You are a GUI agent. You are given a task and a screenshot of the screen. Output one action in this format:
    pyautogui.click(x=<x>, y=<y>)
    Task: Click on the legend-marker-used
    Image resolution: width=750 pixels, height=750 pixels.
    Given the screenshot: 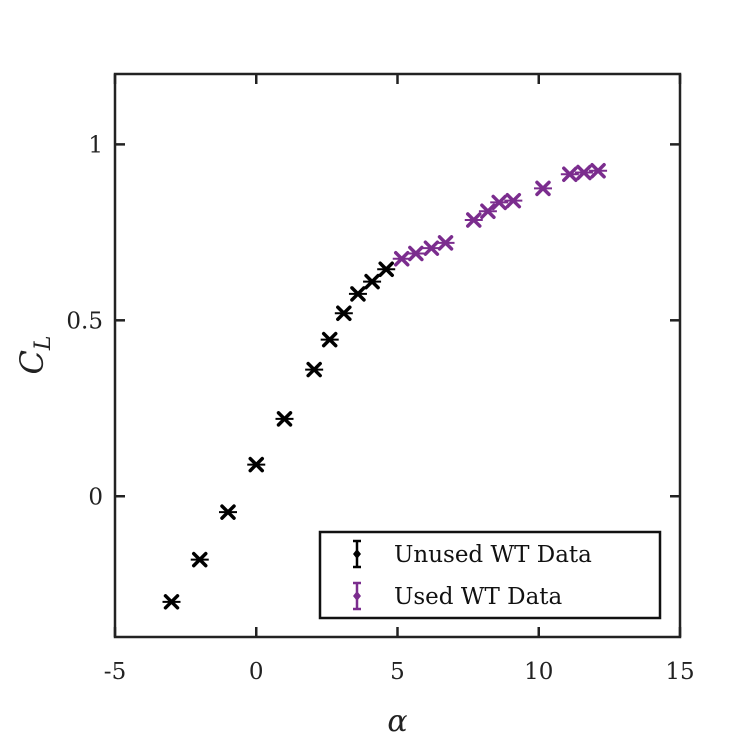 What is the action you would take?
    pyautogui.click(x=357, y=596)
    